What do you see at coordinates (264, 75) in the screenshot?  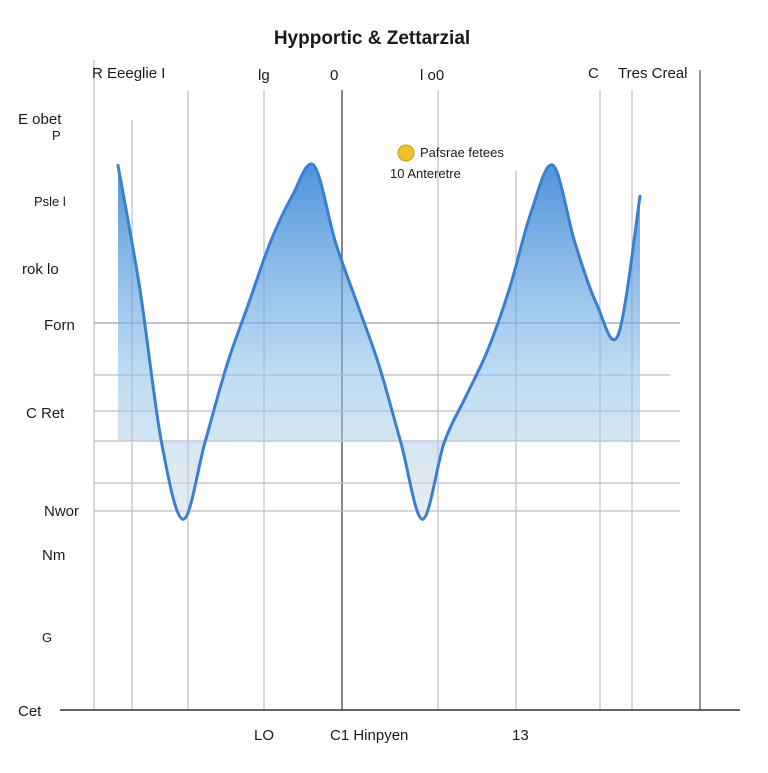 I see `top-label: lg` at bounding box center [264, 75].